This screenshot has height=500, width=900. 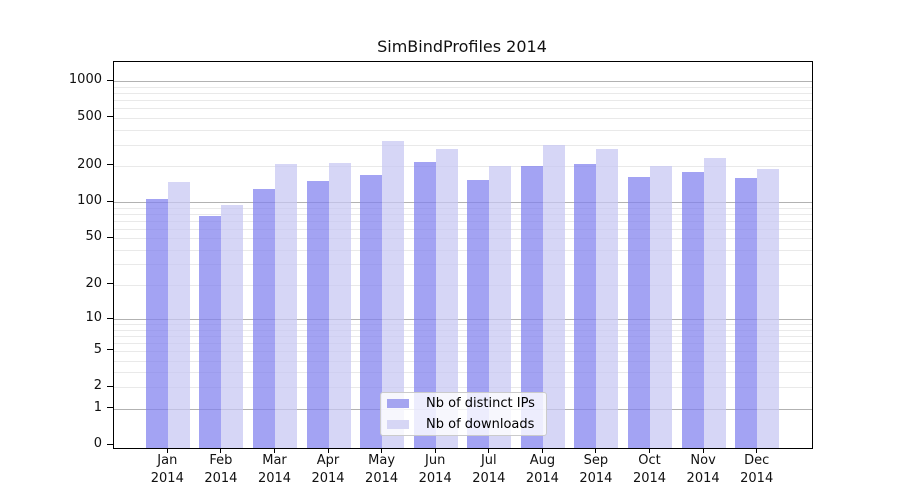 I want to click on legend-item-downloads: Nb of downloads, so click(x=463, y=424).